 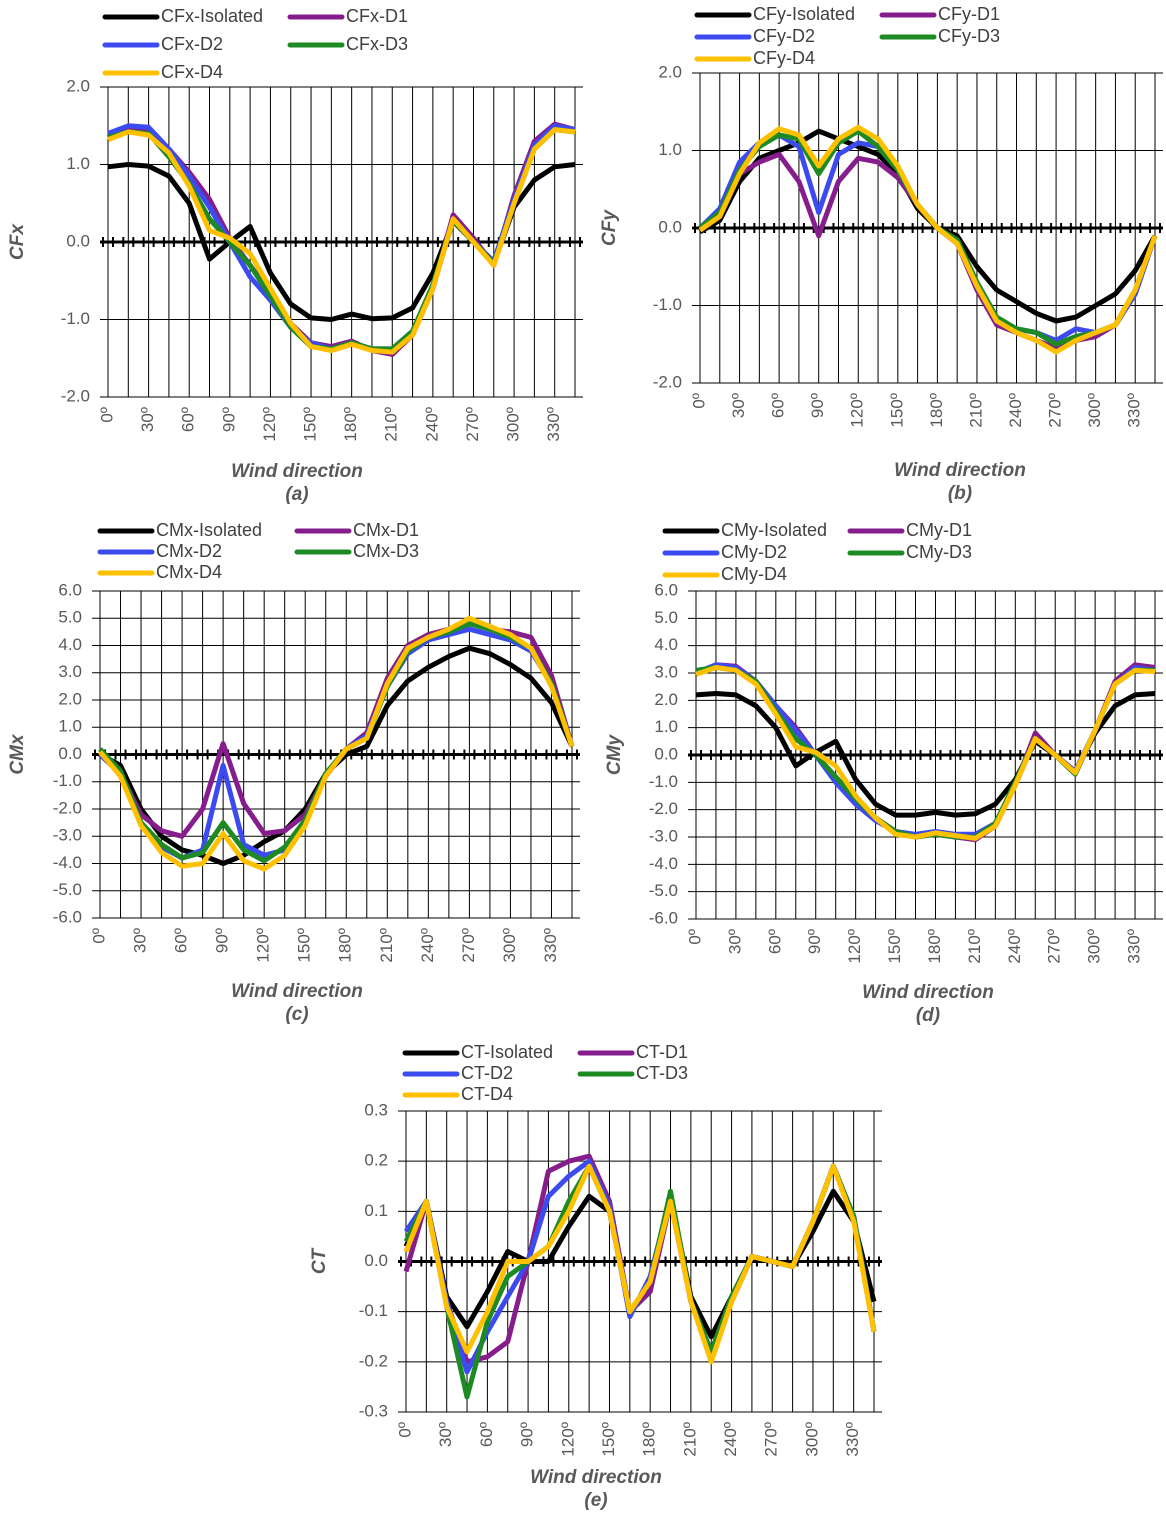 What do you see at coordinates (754, 574) in the screenshot?
I see `legend-label: CMy-D4` at bounding box center [754, 574].